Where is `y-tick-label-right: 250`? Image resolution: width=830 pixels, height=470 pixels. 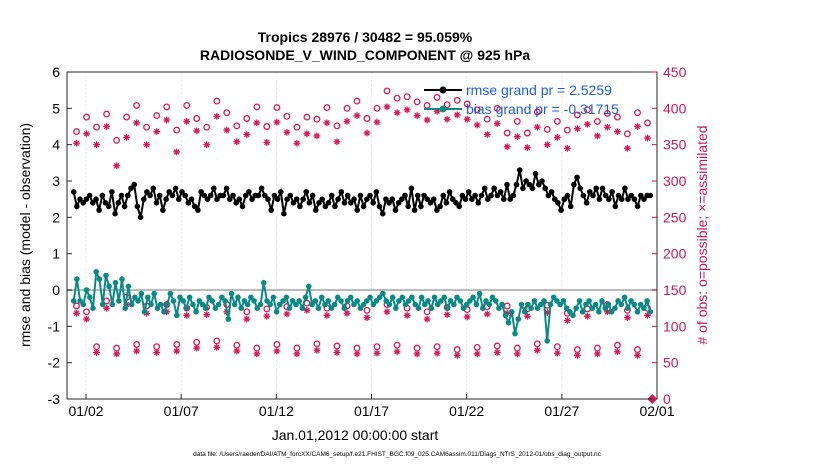 y-tick-label-right: 250 is located at coordinates (675, 217).